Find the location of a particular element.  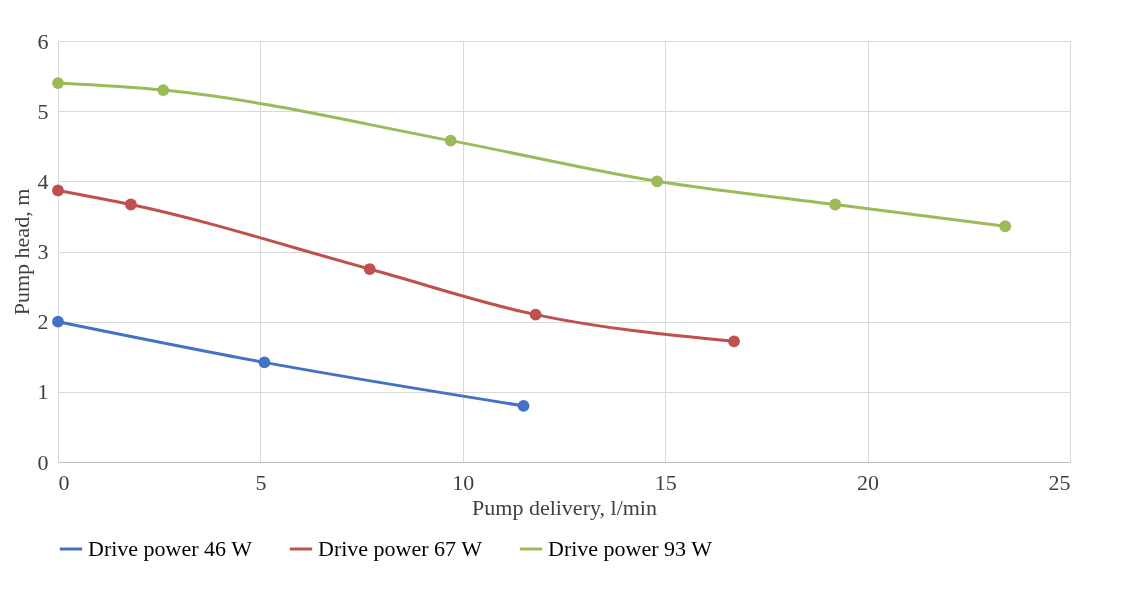

y-tick-label: 2 is located at coordinates (43, 322).